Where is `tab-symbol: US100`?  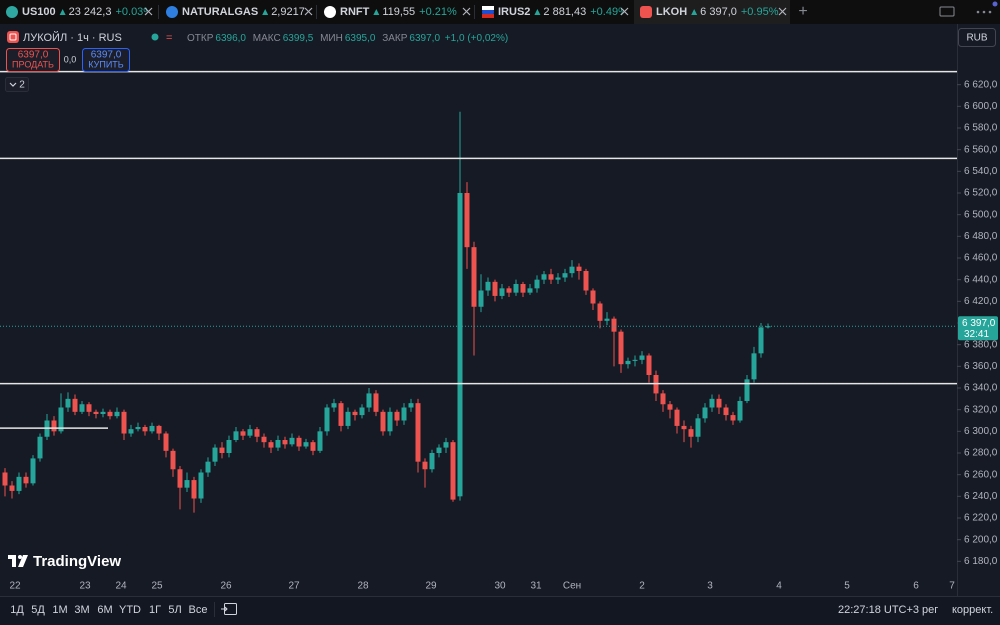 tab-symbol: US100 is located at coordinates (39, 12).